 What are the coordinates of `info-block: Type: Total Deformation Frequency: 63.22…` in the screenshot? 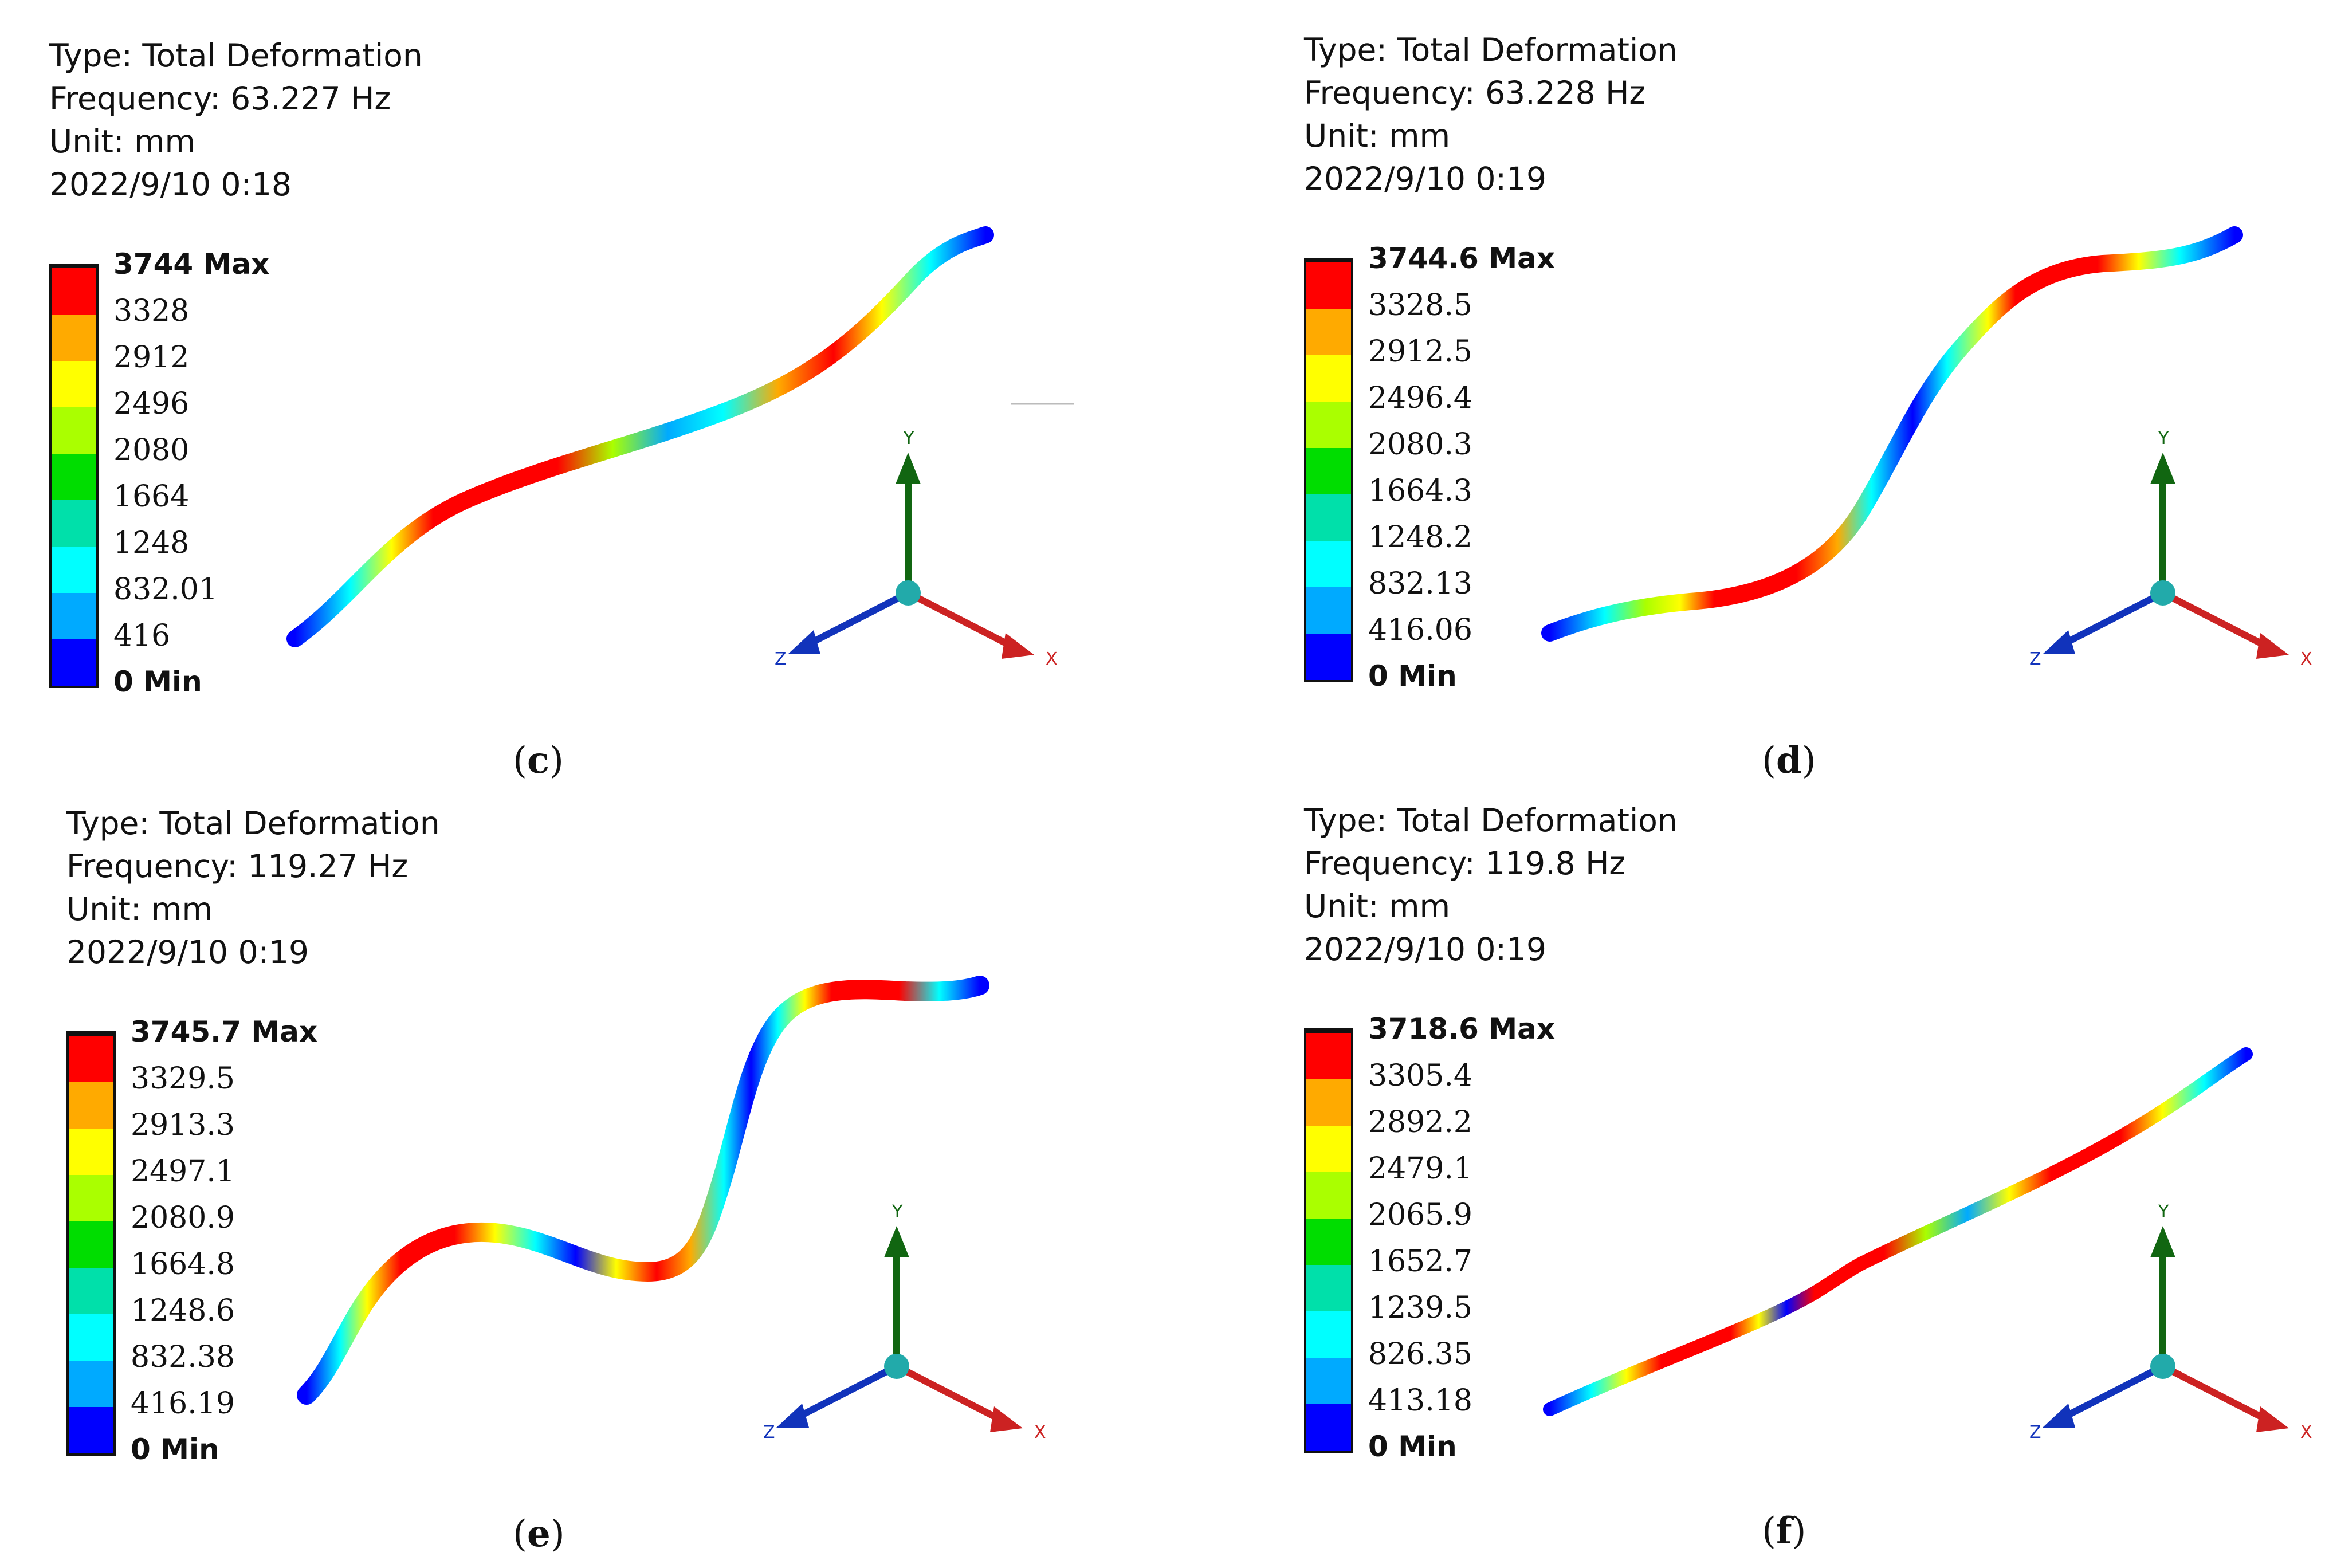 It's located at (236, 120).